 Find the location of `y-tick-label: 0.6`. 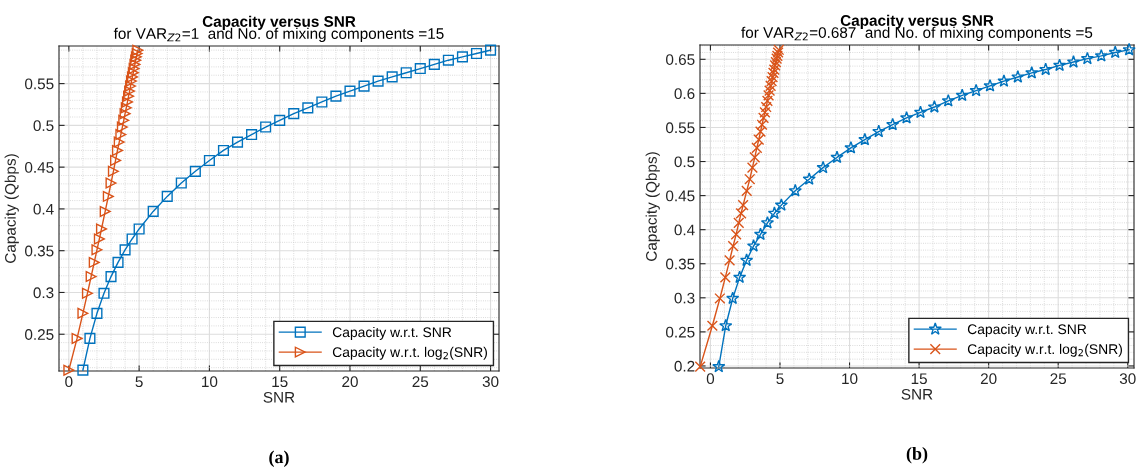

y-tick-label: 0.6 is located at coordinates (684, 94).